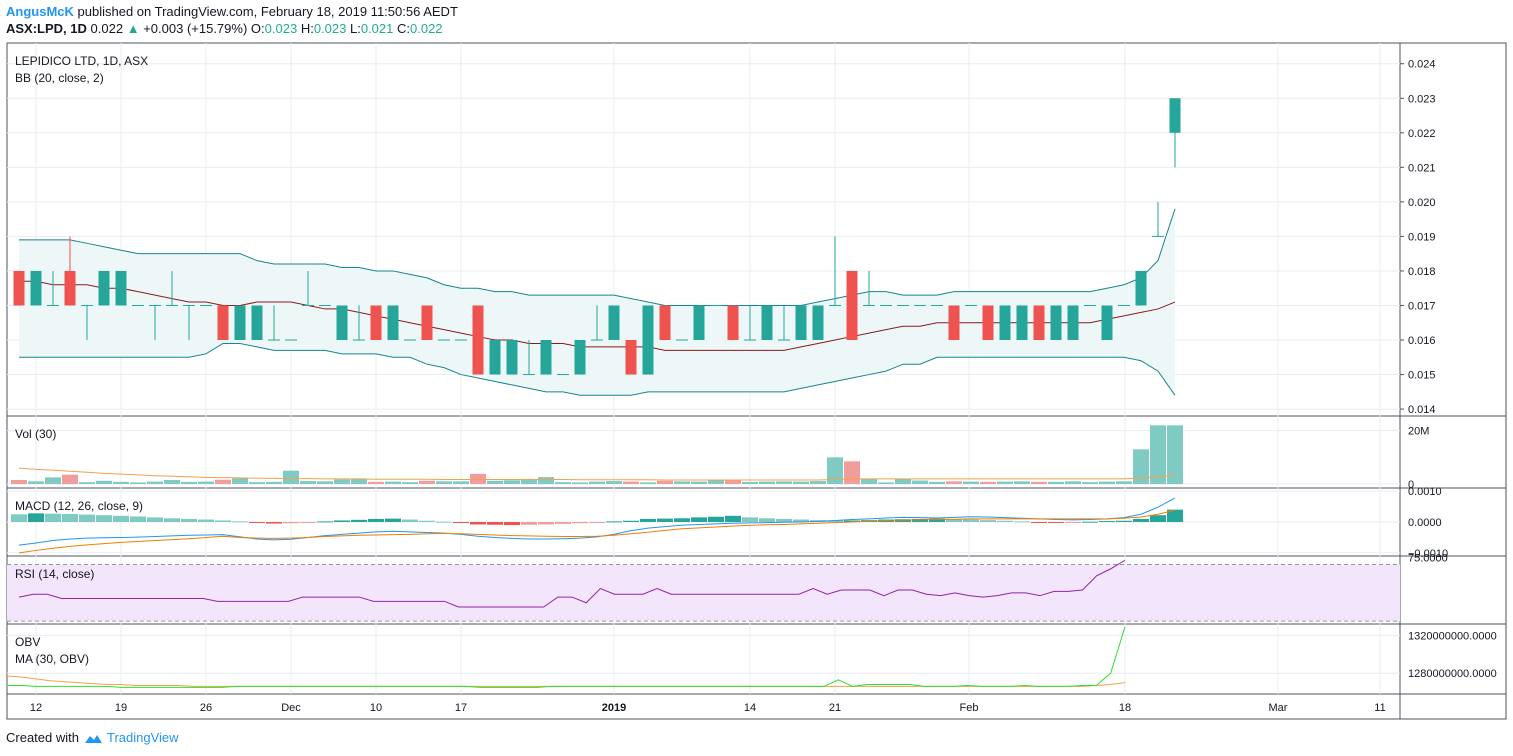 The height and width of the screenshot is (756, 1513). Describe the element at coordinates (1379, 708) in the screenshot. I see `x-tick-label: 11` at that location.